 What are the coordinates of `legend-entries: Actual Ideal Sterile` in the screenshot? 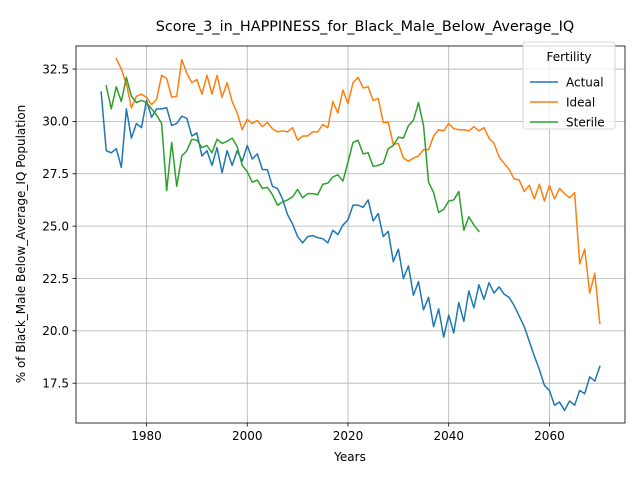 It's located at (567, 102).